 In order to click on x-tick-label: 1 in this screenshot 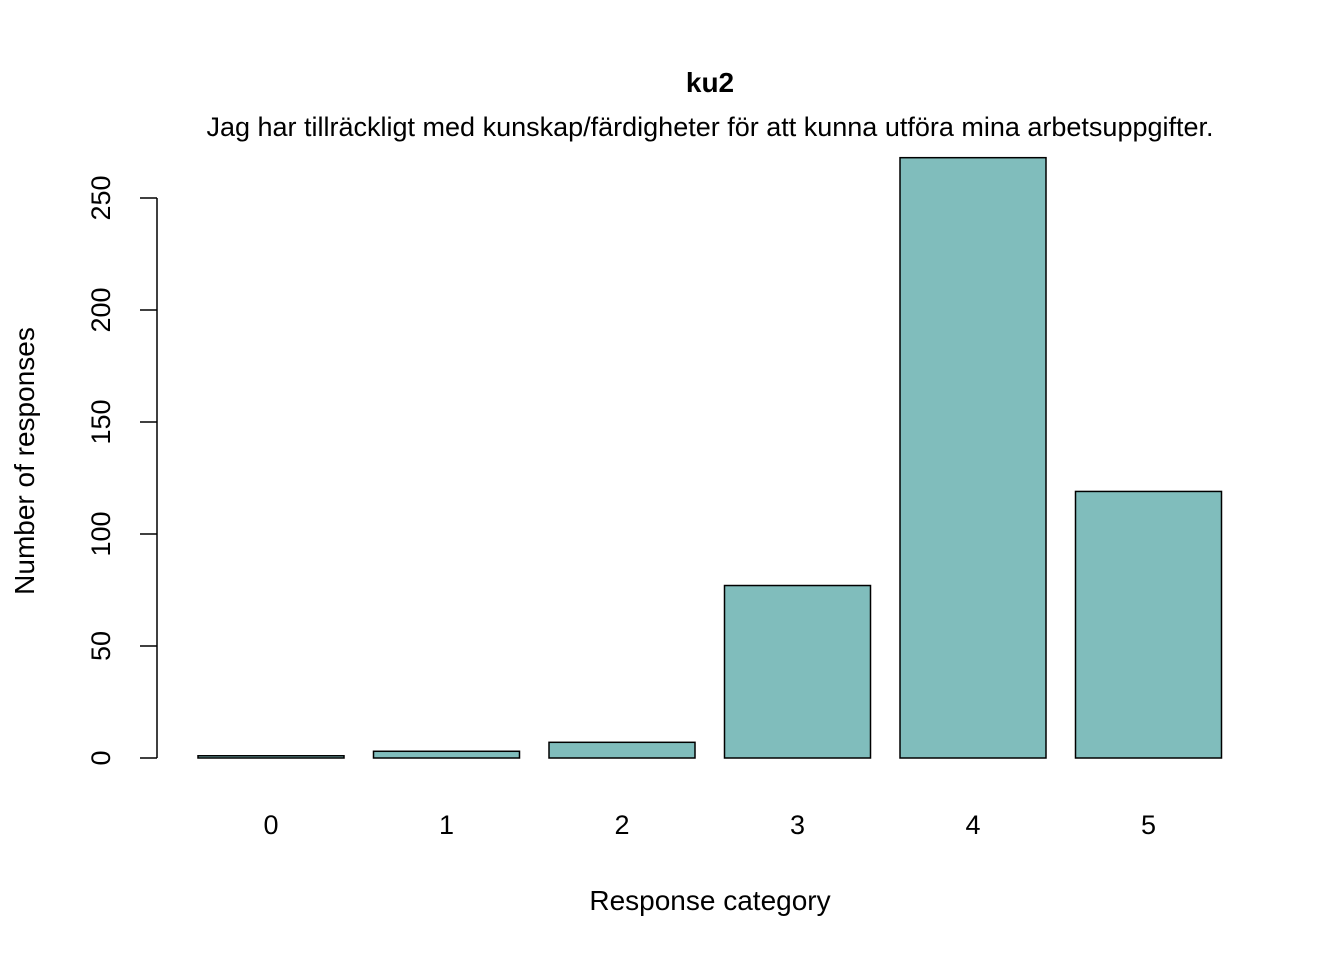, I will do `click(446, 825)`.